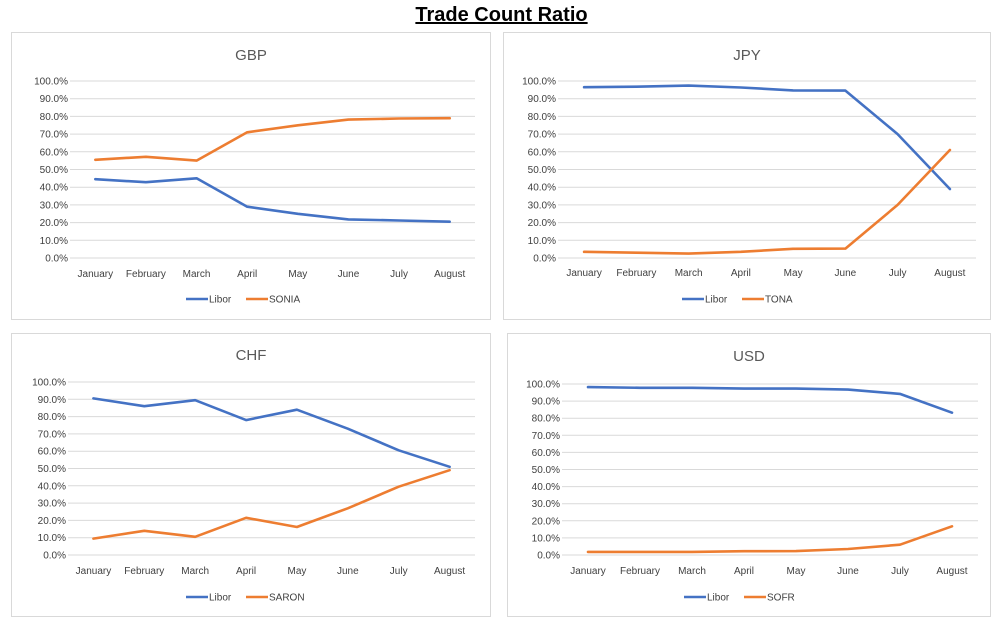  Describe the element at coordinates (251, 355) in the screenshot. I see `chart-title-chf: CHF` at that location.